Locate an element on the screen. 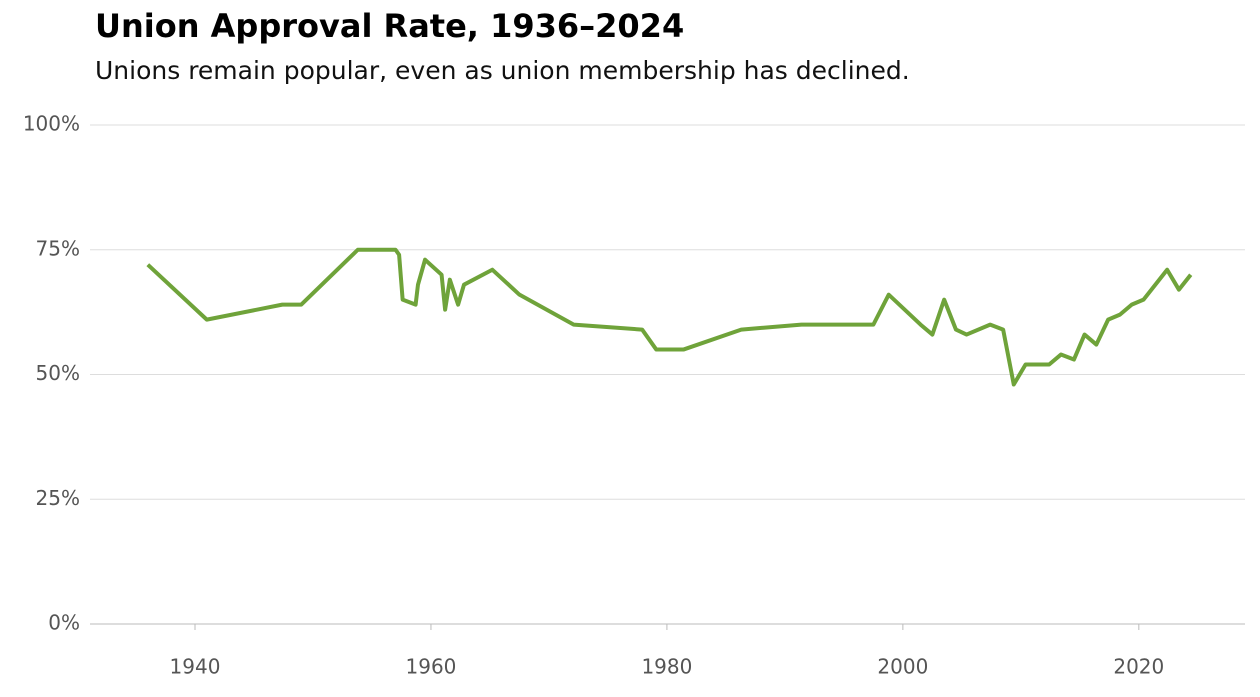  y-tick-label: 100% is located at coordinates (51, 124).